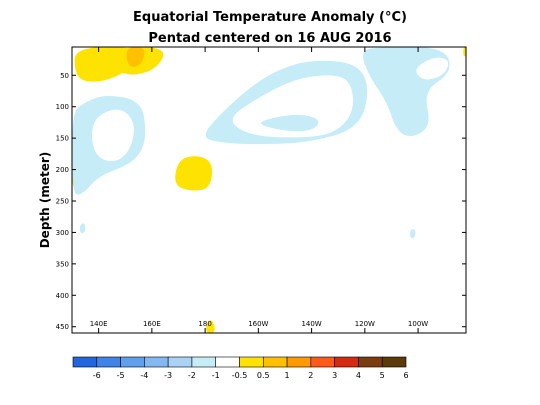 Image resolution: width=540 pixels, height=405 pixels. What do you see at coordinates (263, 375) in the screenshot?
I see `colorbar-label: 0.5` at bounding box center [263, 375].